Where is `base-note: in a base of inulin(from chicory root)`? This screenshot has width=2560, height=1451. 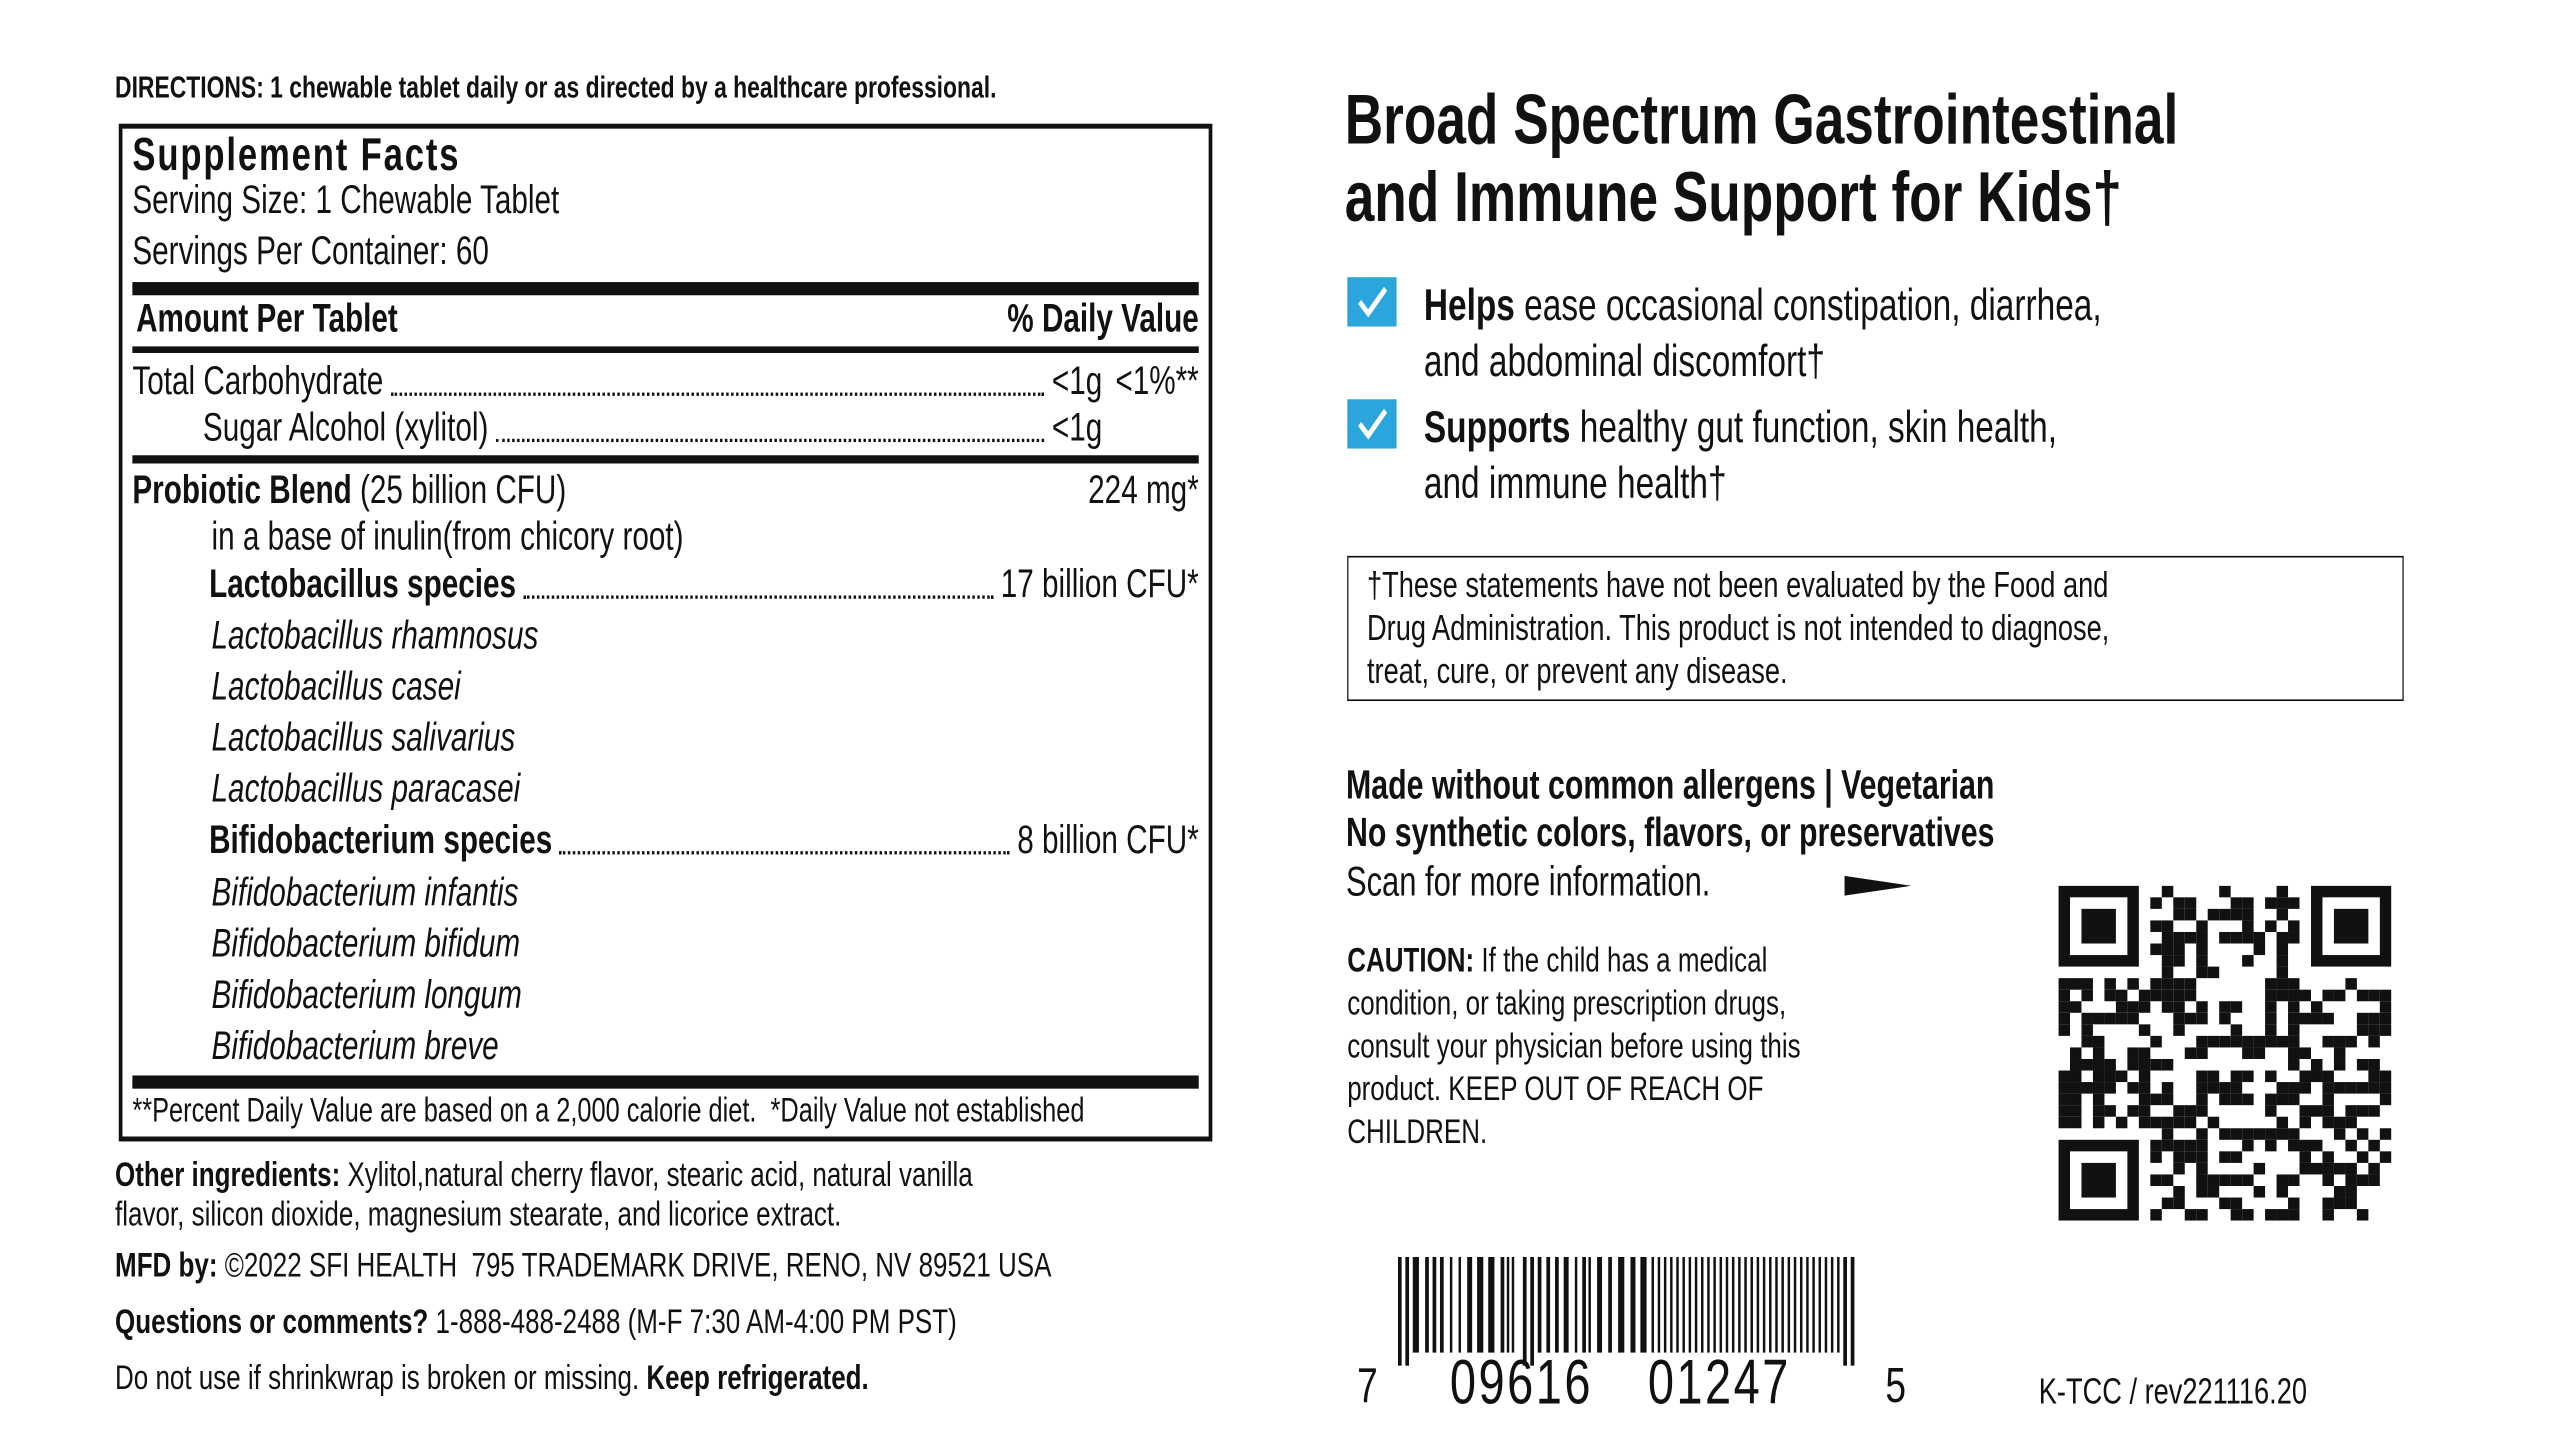
base-note: in a base of inulin(from chicory root) is located at coordinates (447, 537).